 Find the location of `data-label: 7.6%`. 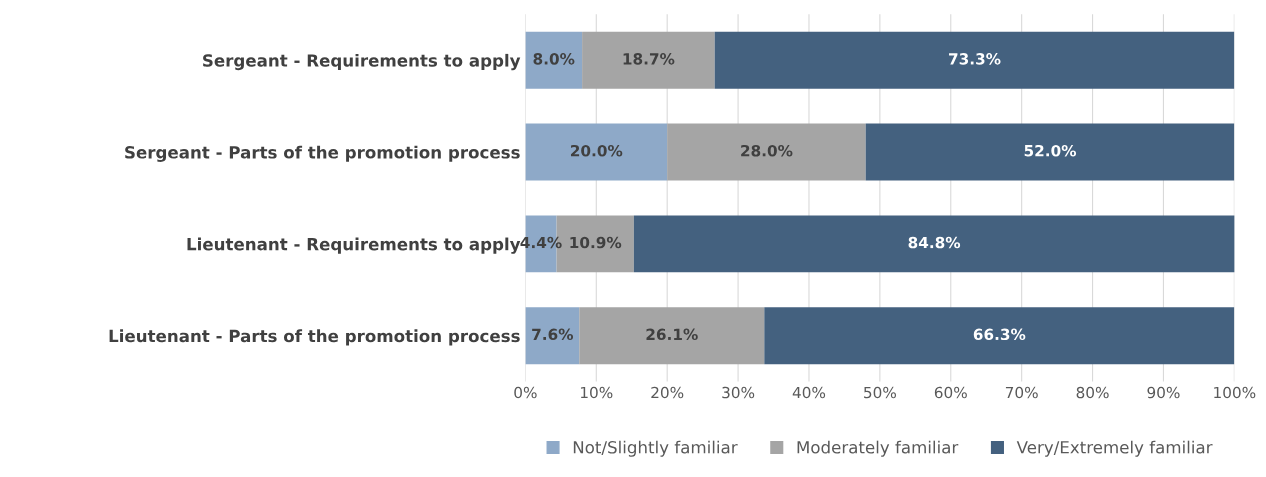

data-label: 7.6% is located at coordinates (553, 334).